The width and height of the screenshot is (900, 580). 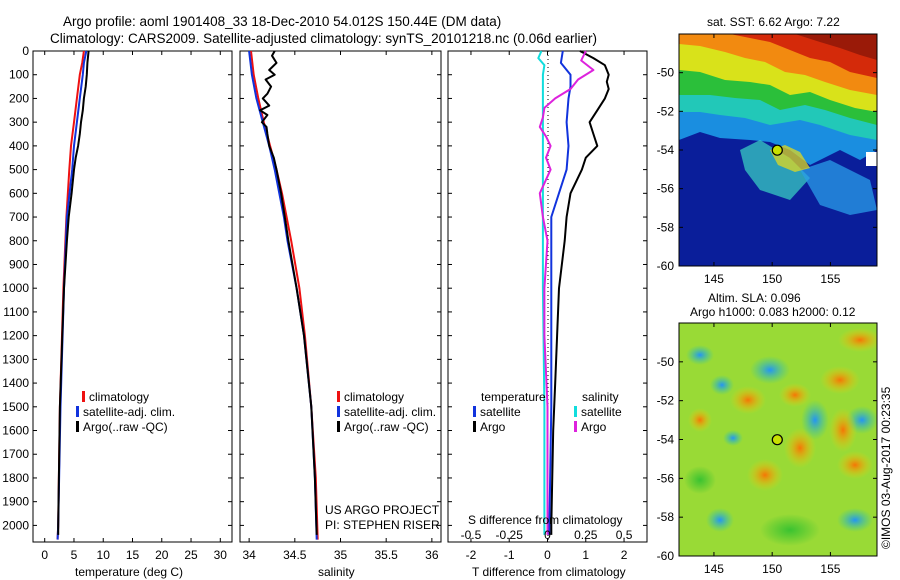 I want to click on x-tick-label: 1, so click(x=585, y=555).